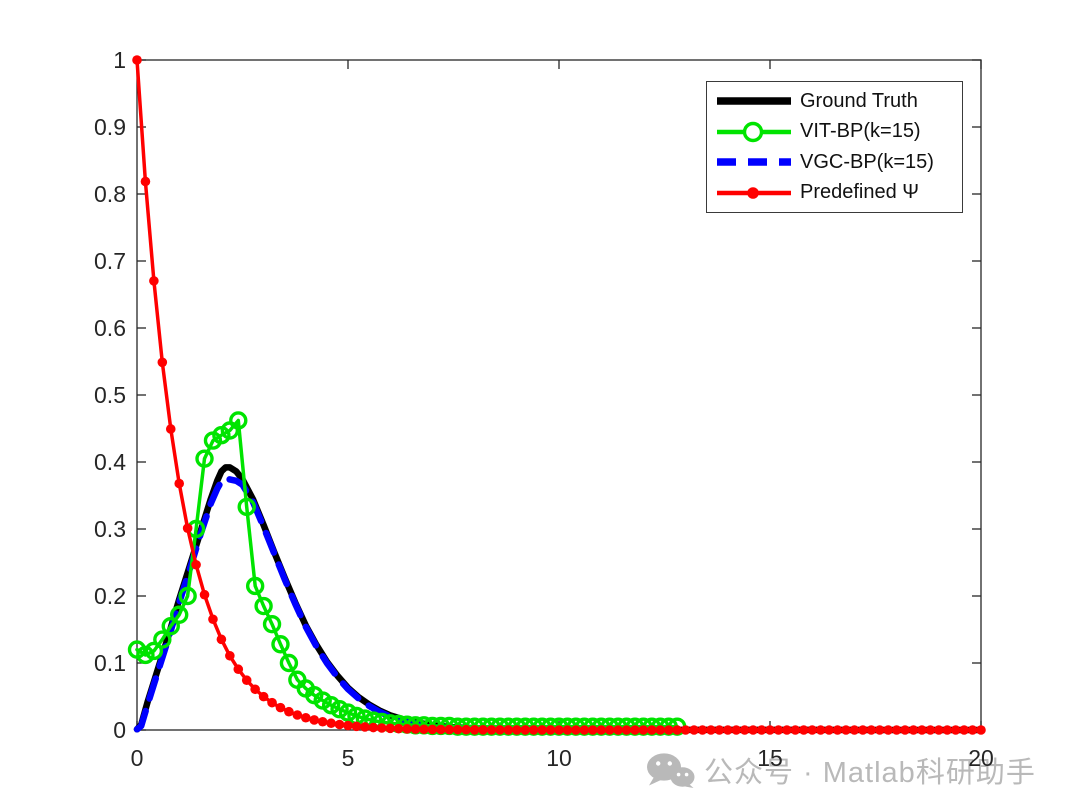 This screenshot has width=1080, height=812. Describe the element at coordinates (859, 100) in the screenshot. I see `legend-label-ground-truth: Ground Truth` at that location.